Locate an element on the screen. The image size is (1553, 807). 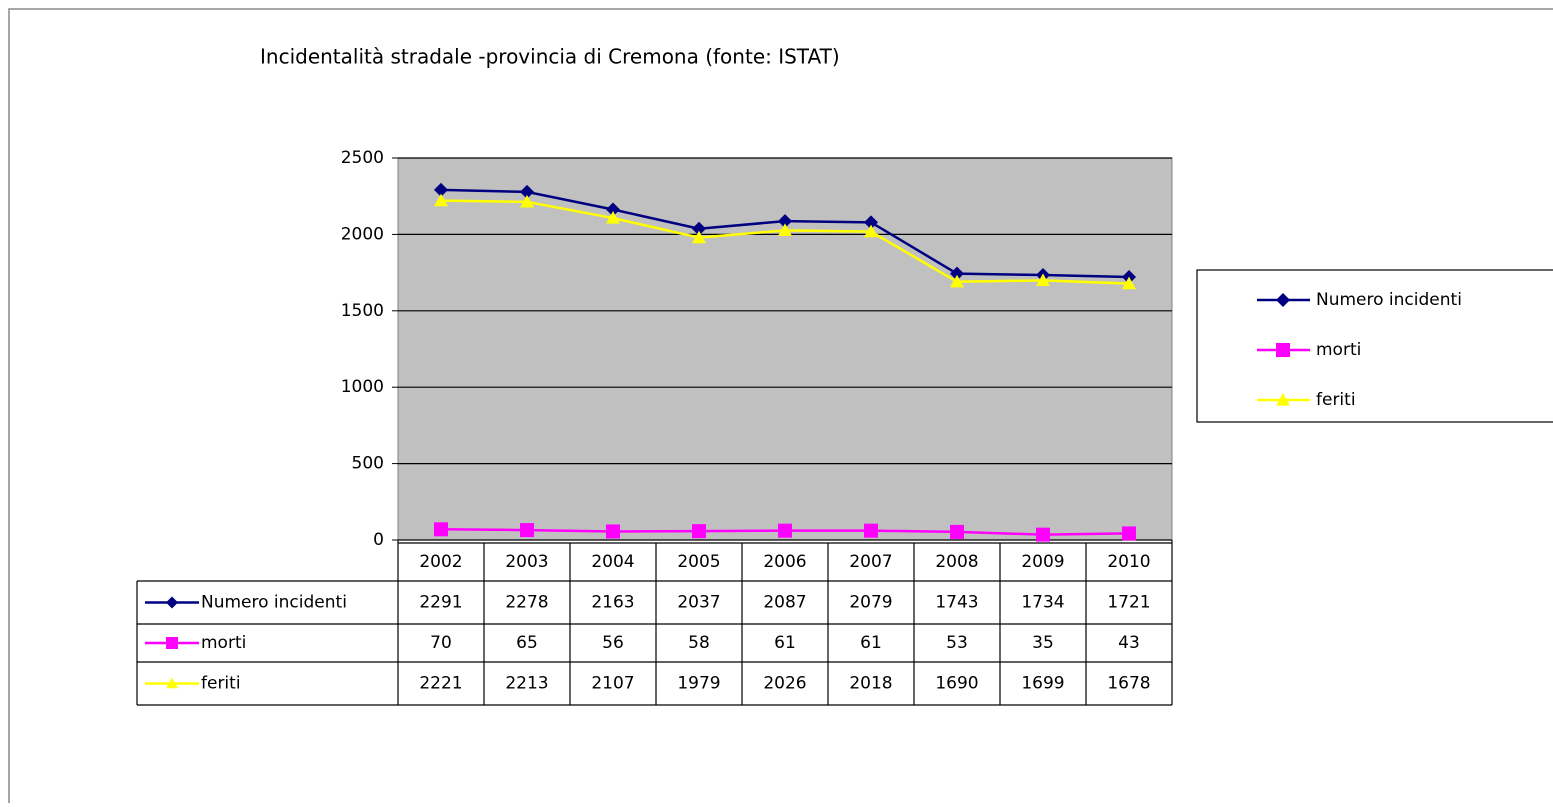
table-cell: 2026 is located at coordinates (784, 684).